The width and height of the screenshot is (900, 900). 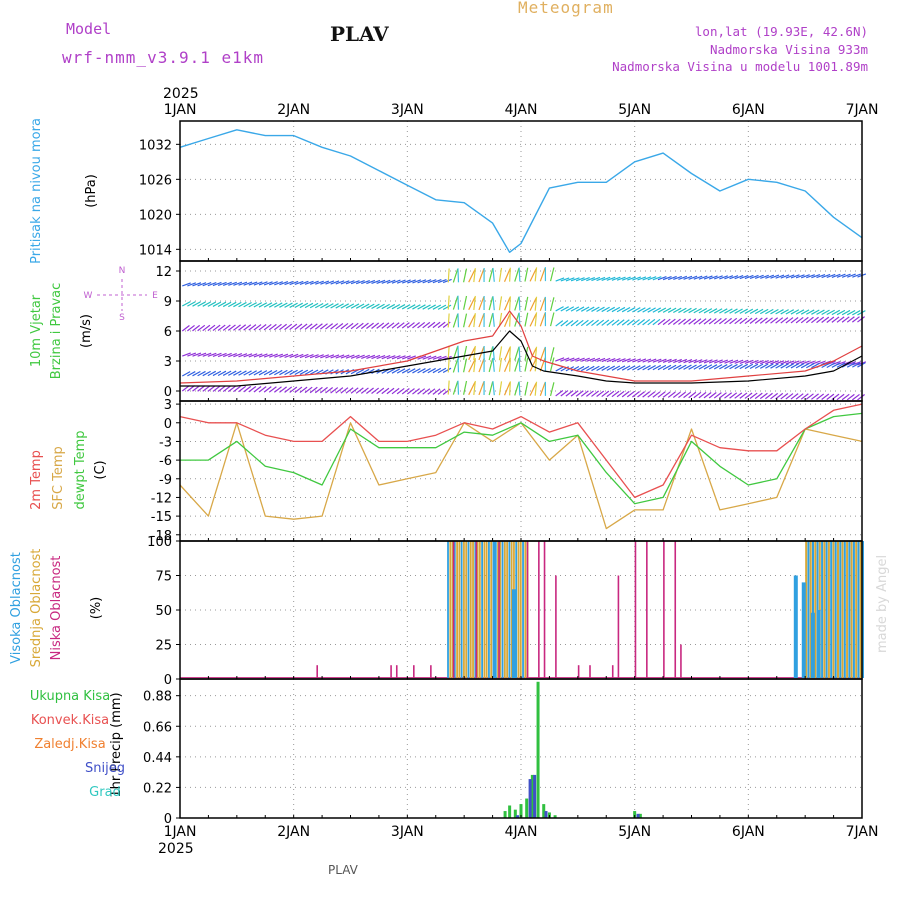 I want to click on y-tick-label: 50, so click(x=163, y=611).